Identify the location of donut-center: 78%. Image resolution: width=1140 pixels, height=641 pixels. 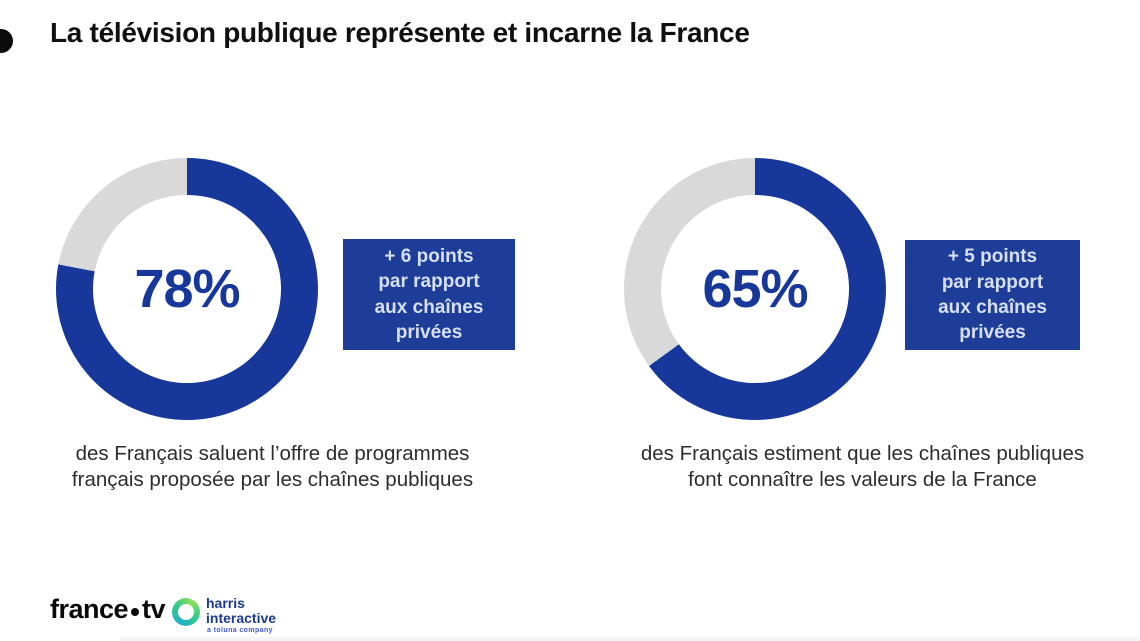
(187, 289).